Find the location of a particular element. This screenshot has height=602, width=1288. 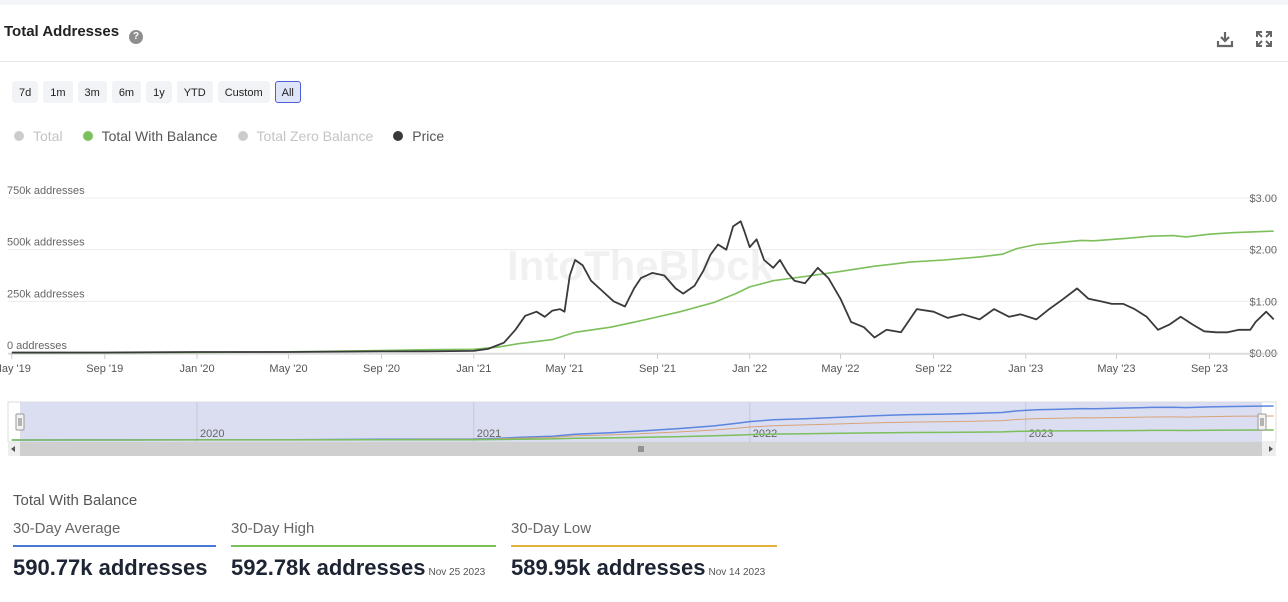

range-button-3m: 3m is located at coordinates (92, 92).